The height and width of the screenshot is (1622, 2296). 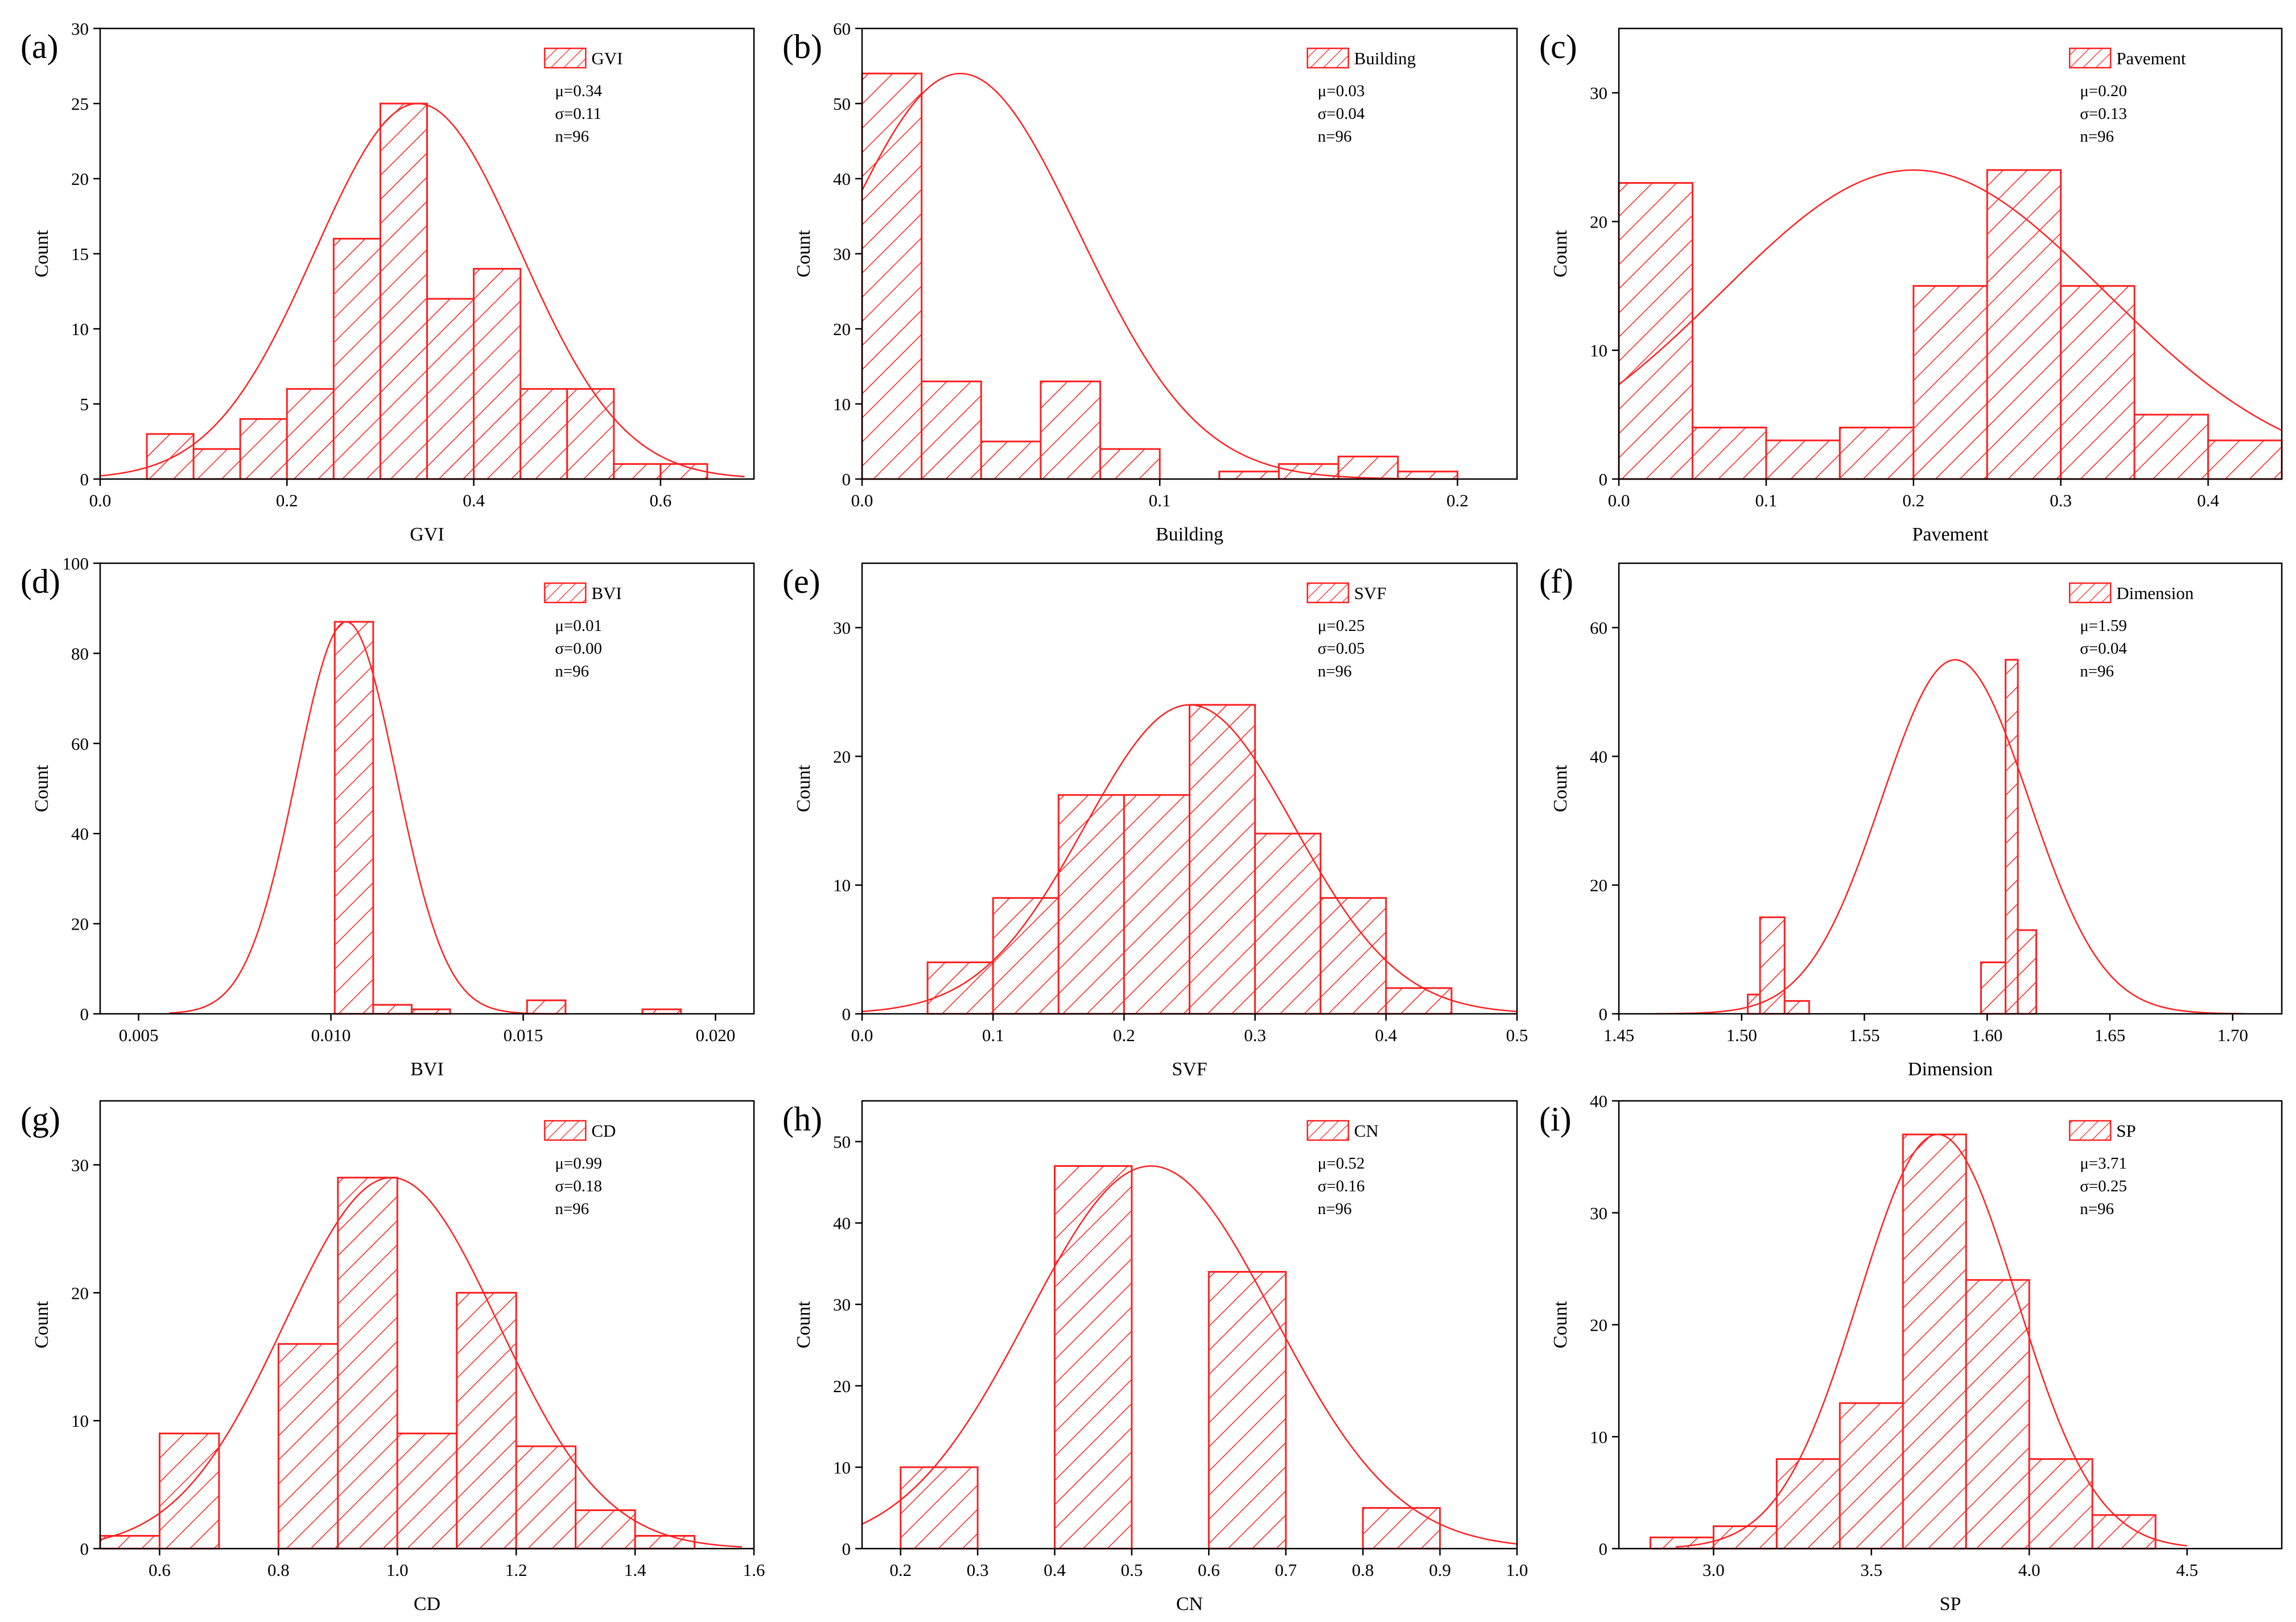 I want to click on legend-label: Building, so click(x=1385, y=58).